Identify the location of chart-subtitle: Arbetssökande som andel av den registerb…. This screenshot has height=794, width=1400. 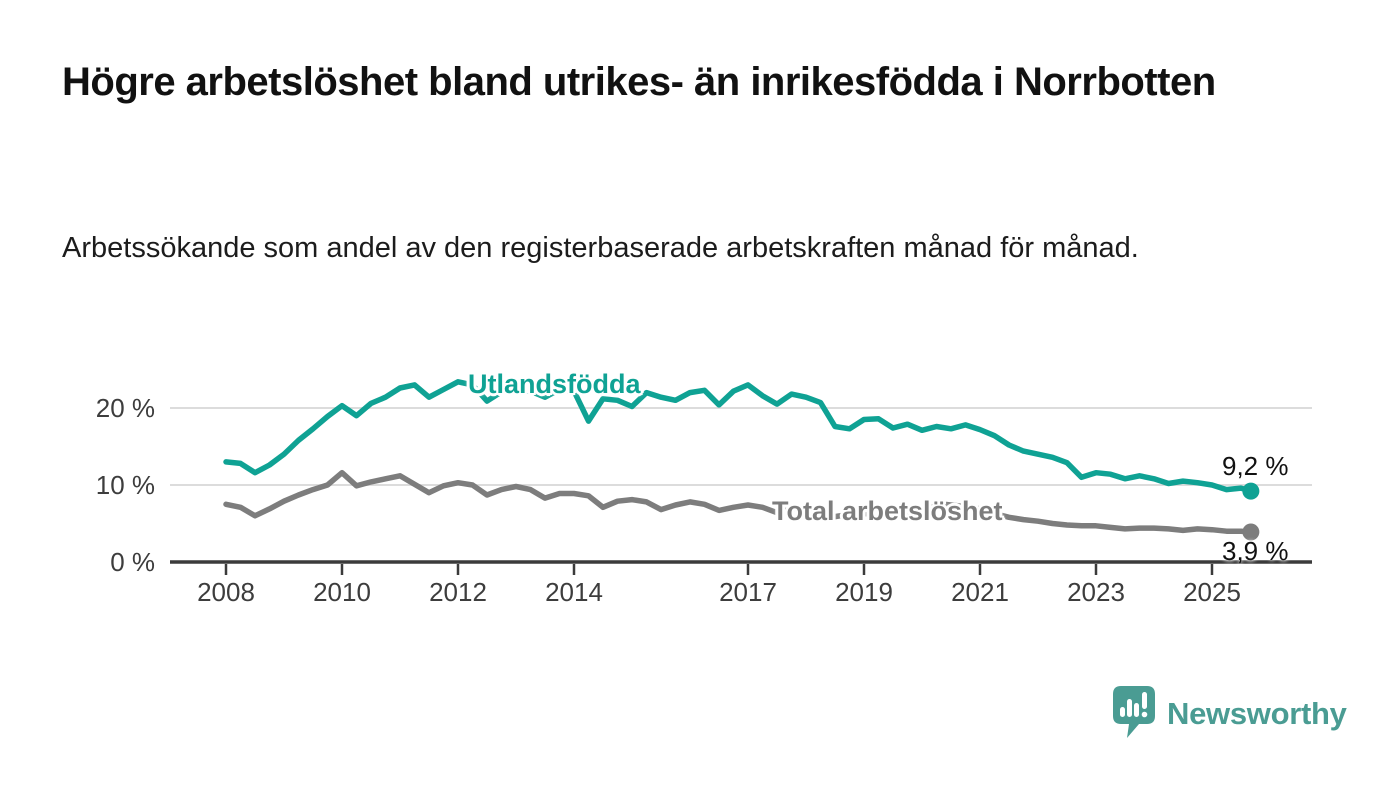
(600, 248).